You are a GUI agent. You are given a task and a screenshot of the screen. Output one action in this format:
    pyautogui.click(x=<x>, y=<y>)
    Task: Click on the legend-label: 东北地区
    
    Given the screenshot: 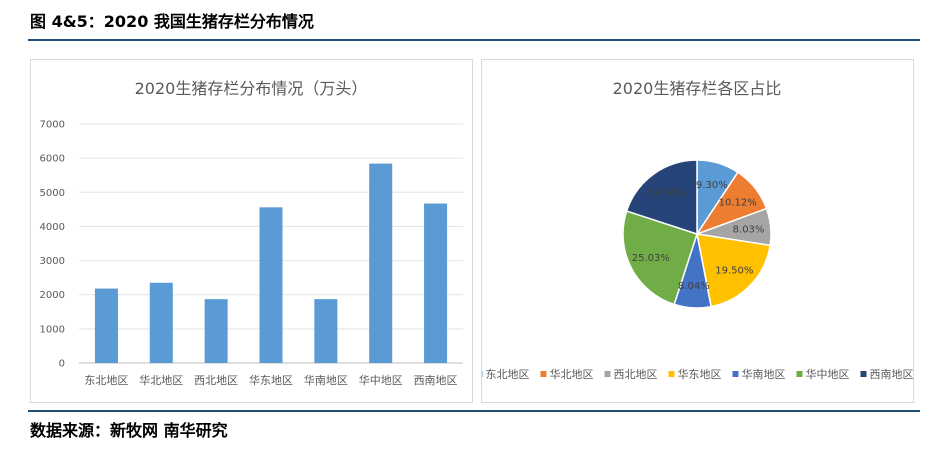 What is the action you would take?
    pyautogui.click(x=508, y=374)
    